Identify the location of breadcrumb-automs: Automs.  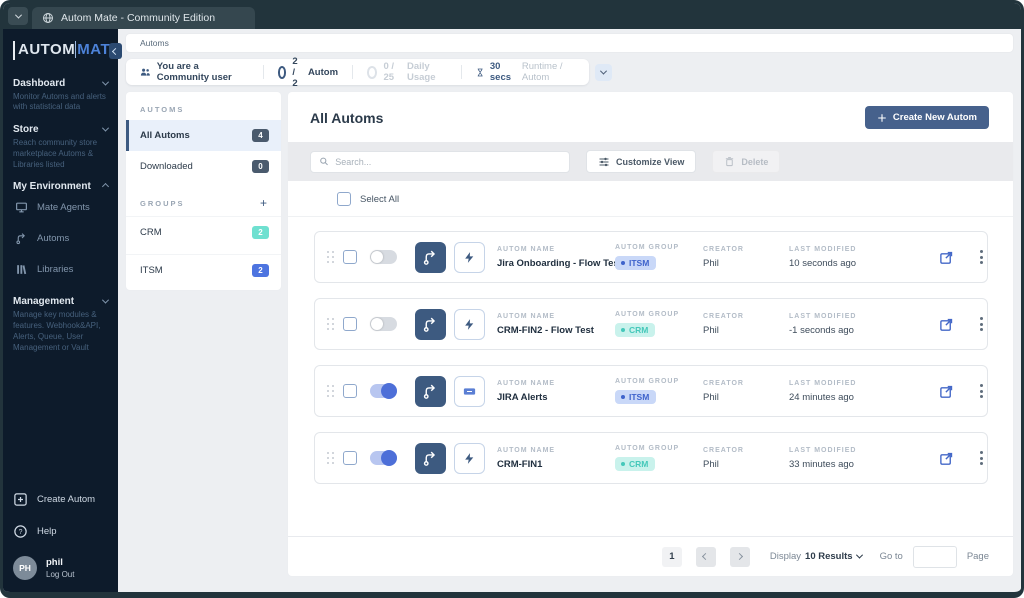
(154, 43).